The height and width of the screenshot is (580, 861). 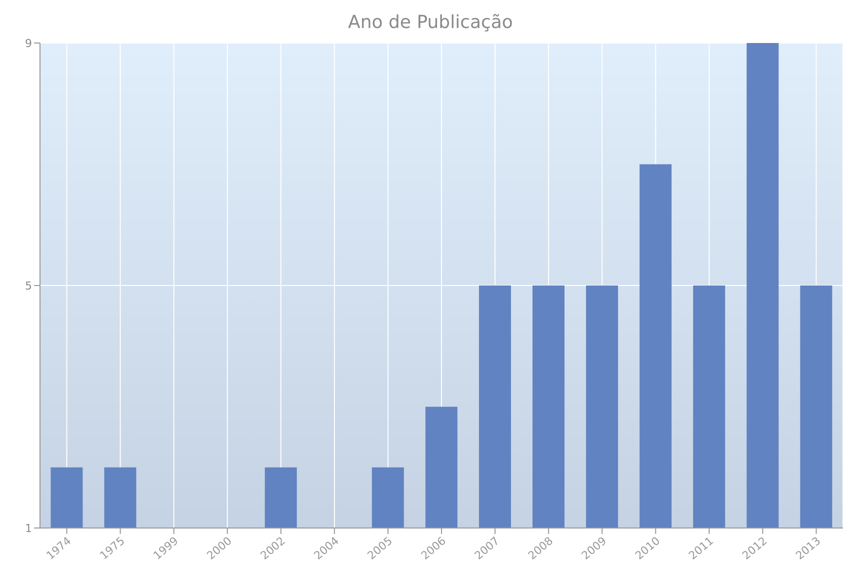 What do you see at coordinates (28, 285) in the screenshot?
I see `y-tick-label: 5` at bounding box center [28, 285].